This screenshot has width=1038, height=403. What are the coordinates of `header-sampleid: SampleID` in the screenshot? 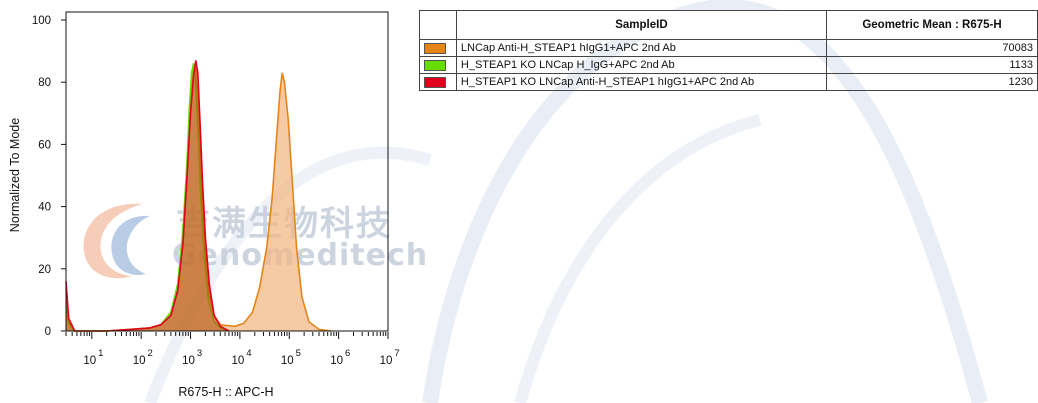 It's located at (641, 25).